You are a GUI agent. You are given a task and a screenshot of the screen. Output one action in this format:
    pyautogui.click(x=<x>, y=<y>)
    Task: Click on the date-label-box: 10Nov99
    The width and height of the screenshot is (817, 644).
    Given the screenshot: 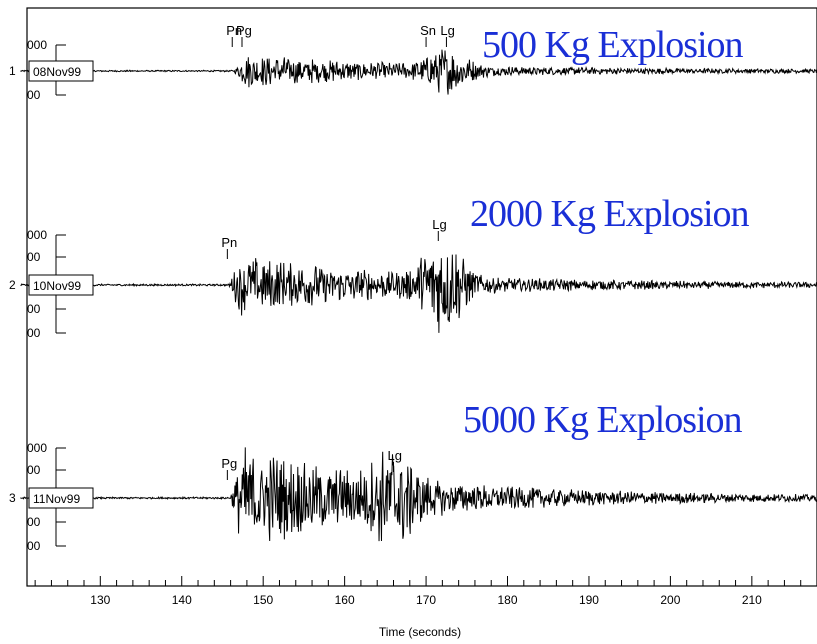 What is the action you would take?
    pyautogui.click(x=61, y=285)
    